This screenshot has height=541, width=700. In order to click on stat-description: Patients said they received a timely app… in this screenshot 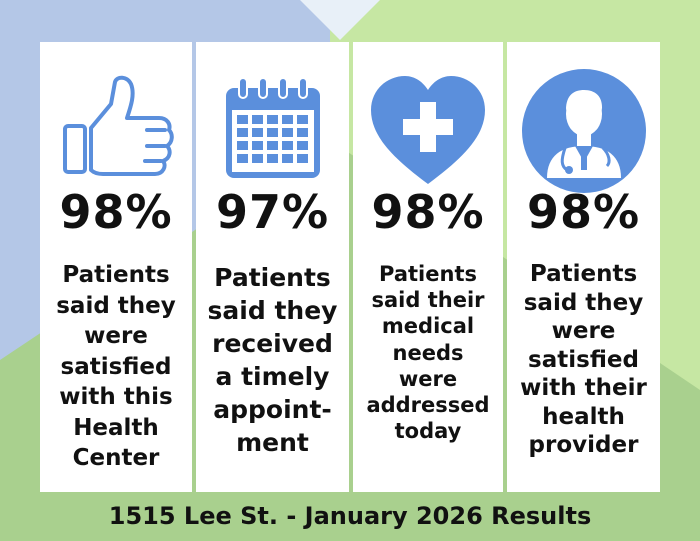, I will do `click(272, 360)`.